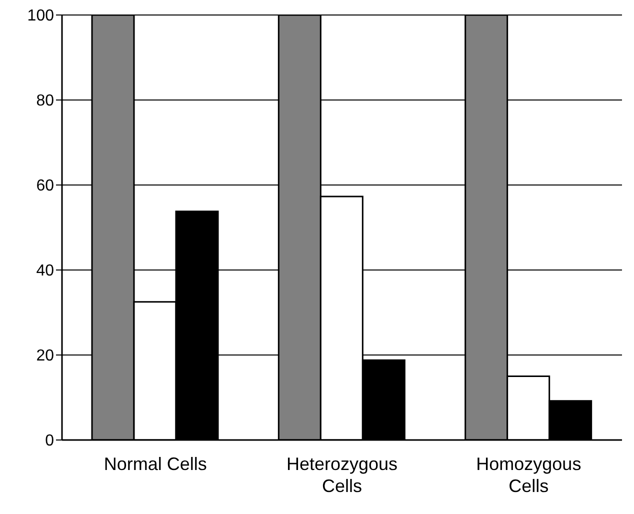  Describe the element at coordinates (40, 16) in the screenshot. I see `y-tick-label: 100` at that location.